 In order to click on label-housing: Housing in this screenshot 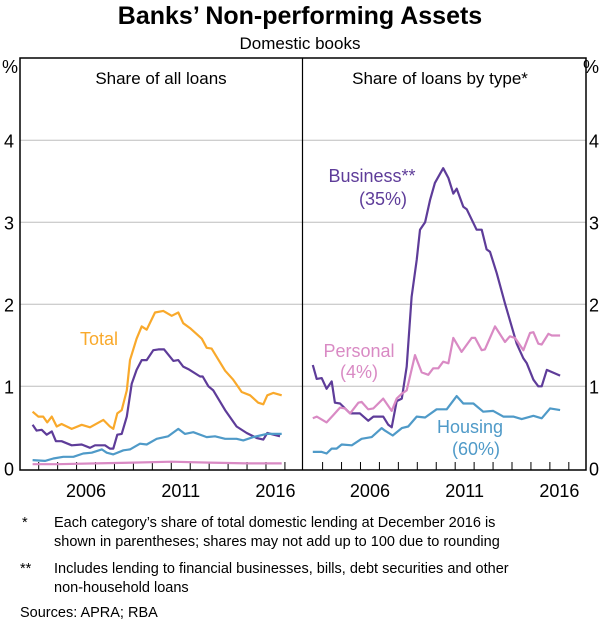, I will do `click(470, 427)`.